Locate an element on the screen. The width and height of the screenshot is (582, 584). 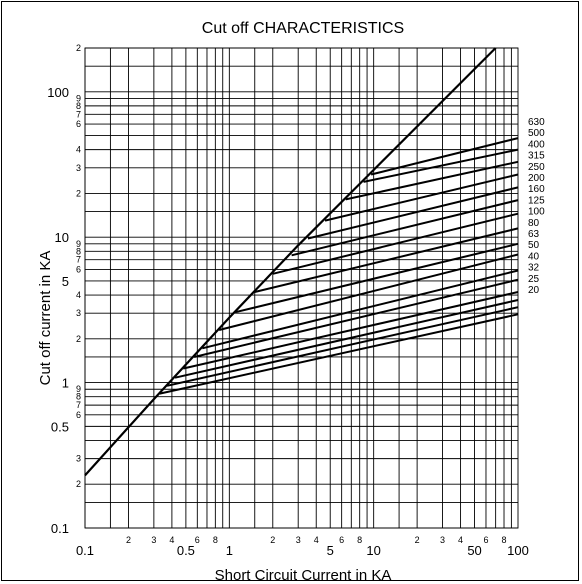
y-axis-label: Cut off current in KA is located at coordinates (45, 318).